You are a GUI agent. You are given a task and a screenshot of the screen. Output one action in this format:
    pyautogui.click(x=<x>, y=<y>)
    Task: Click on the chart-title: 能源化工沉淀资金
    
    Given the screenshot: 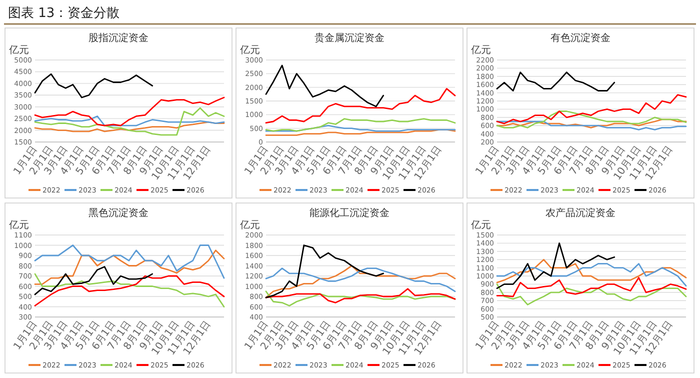 What is the action you would take?
    pyautogui.click(x=350, y=213)
    